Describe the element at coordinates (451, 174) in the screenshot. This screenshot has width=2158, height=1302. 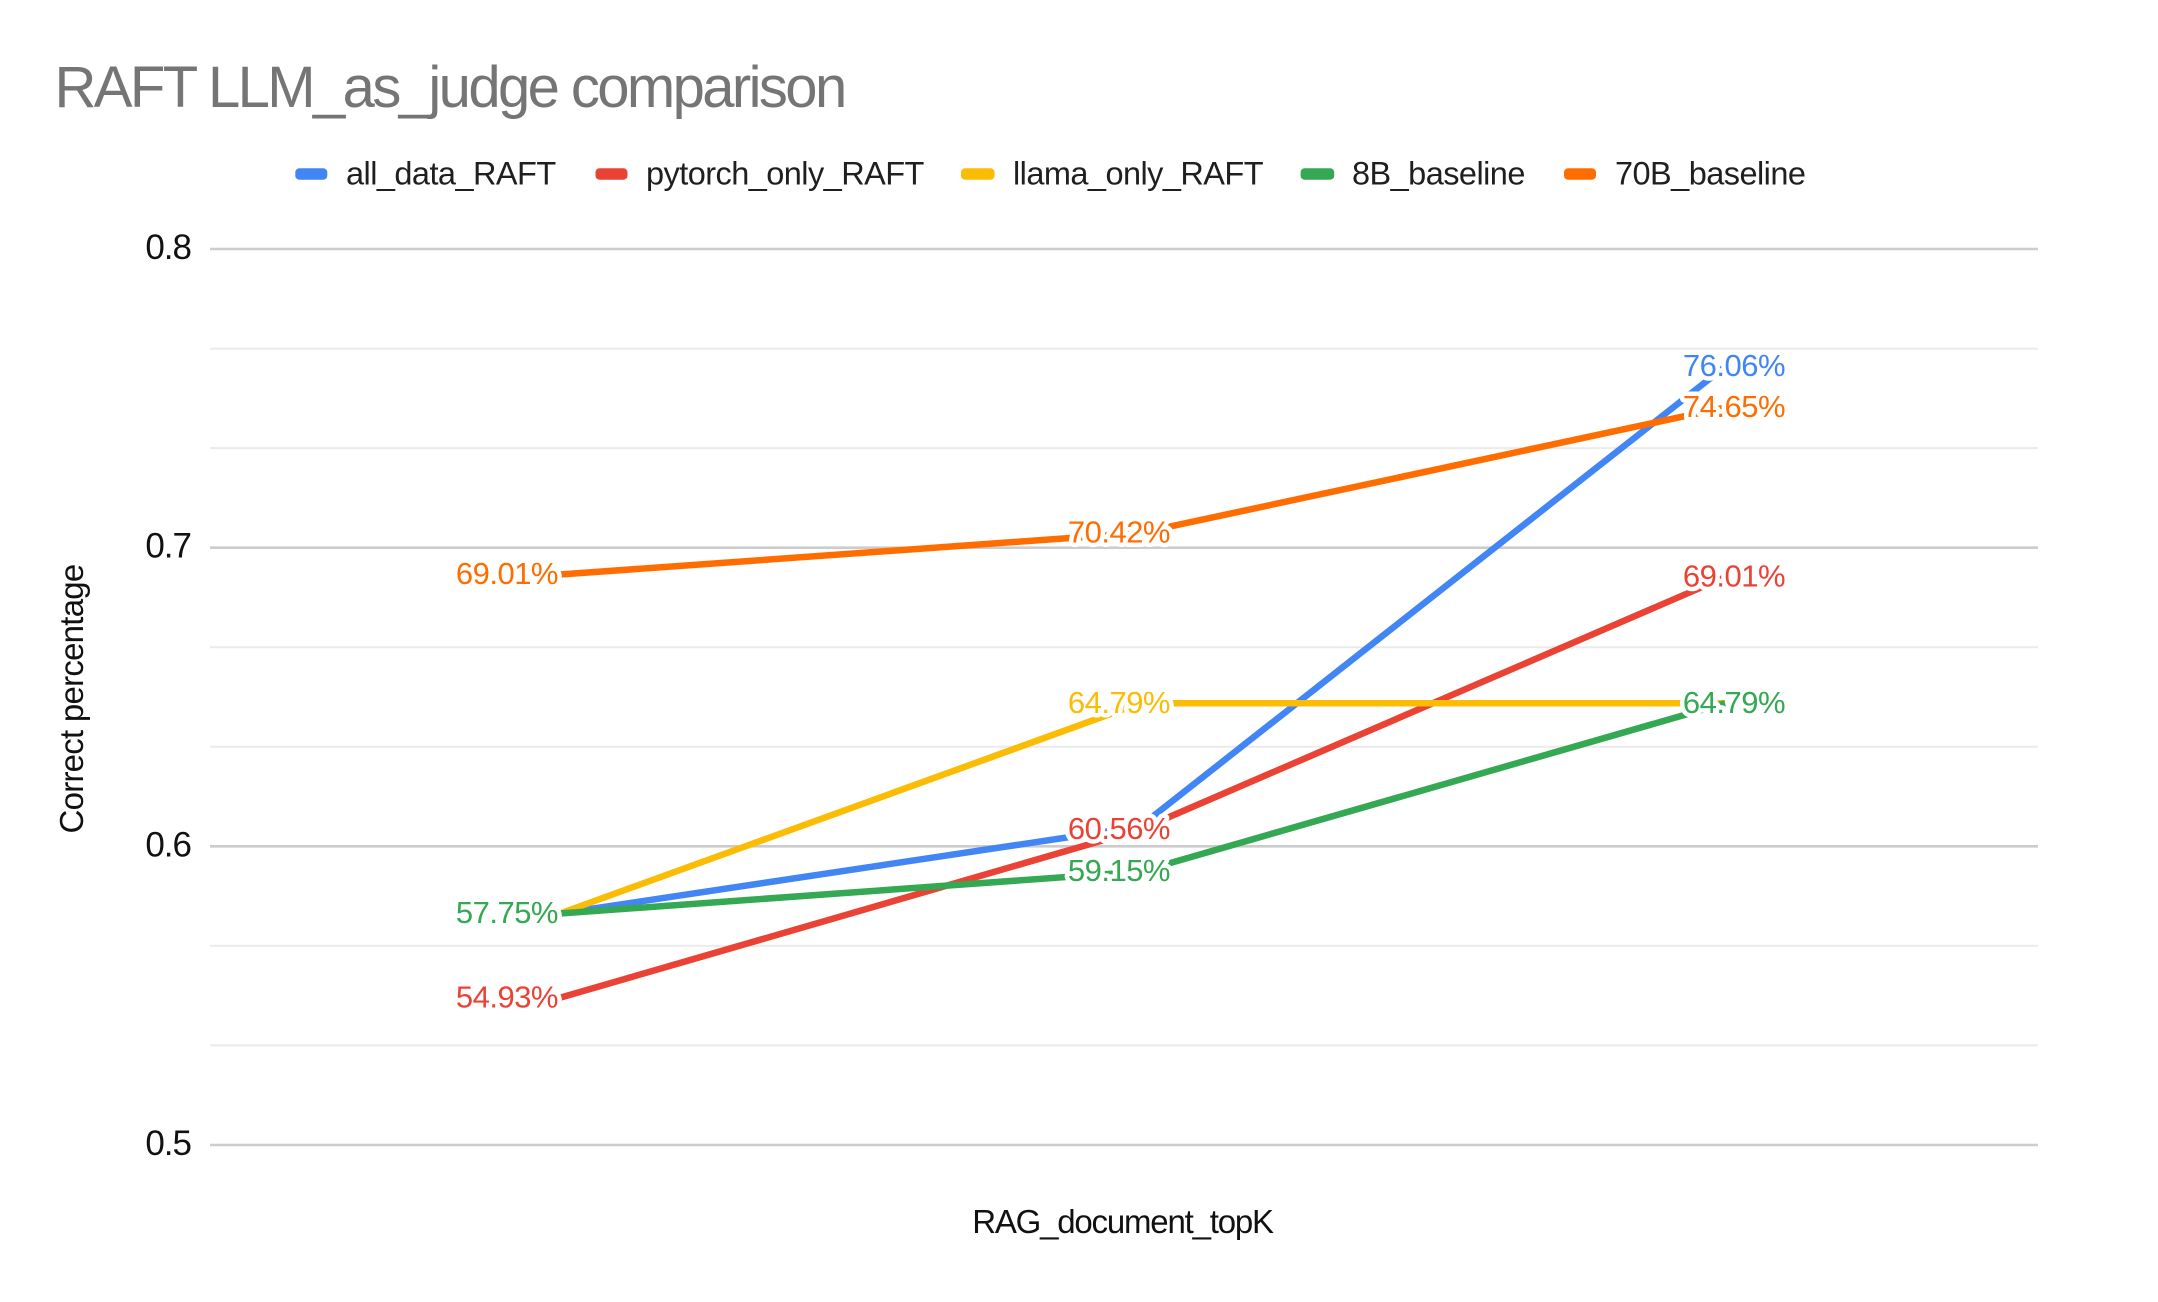
I see `svg-text: all_data_RAFT` at that location.